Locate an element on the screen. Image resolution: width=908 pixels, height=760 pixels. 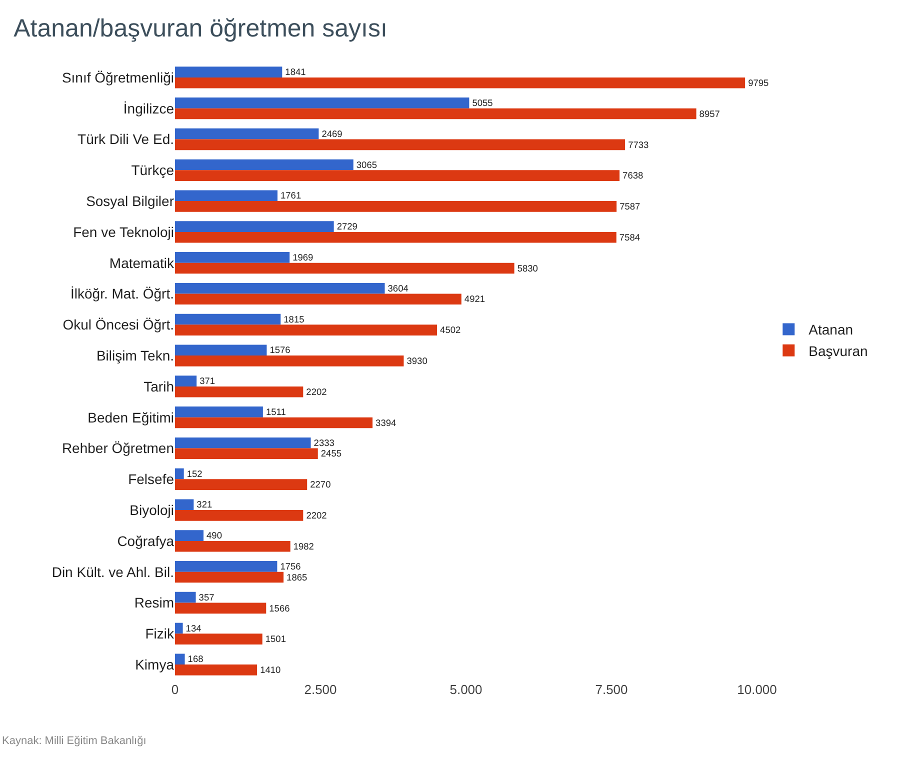
data-label: 5830 is located at coordinates (527, 268).